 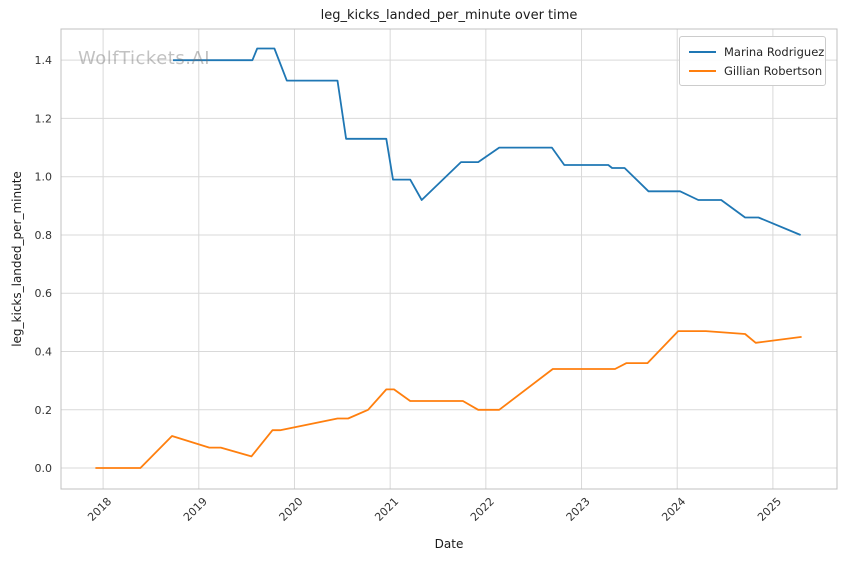 I want to click on y-tick-label: 1.4, so click(x=44, y=60).